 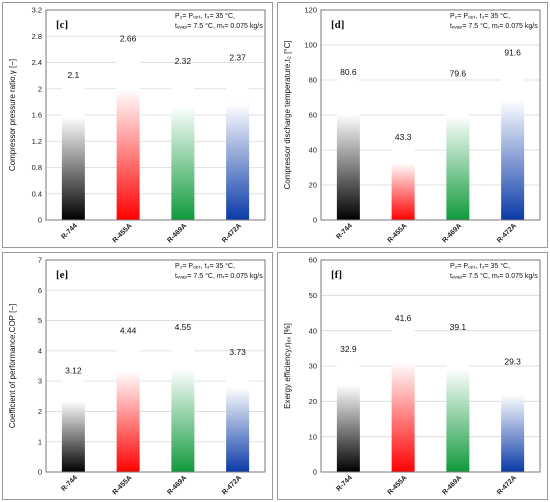 I want to click on y-tick-label: 1, so click(x=40, y=441).